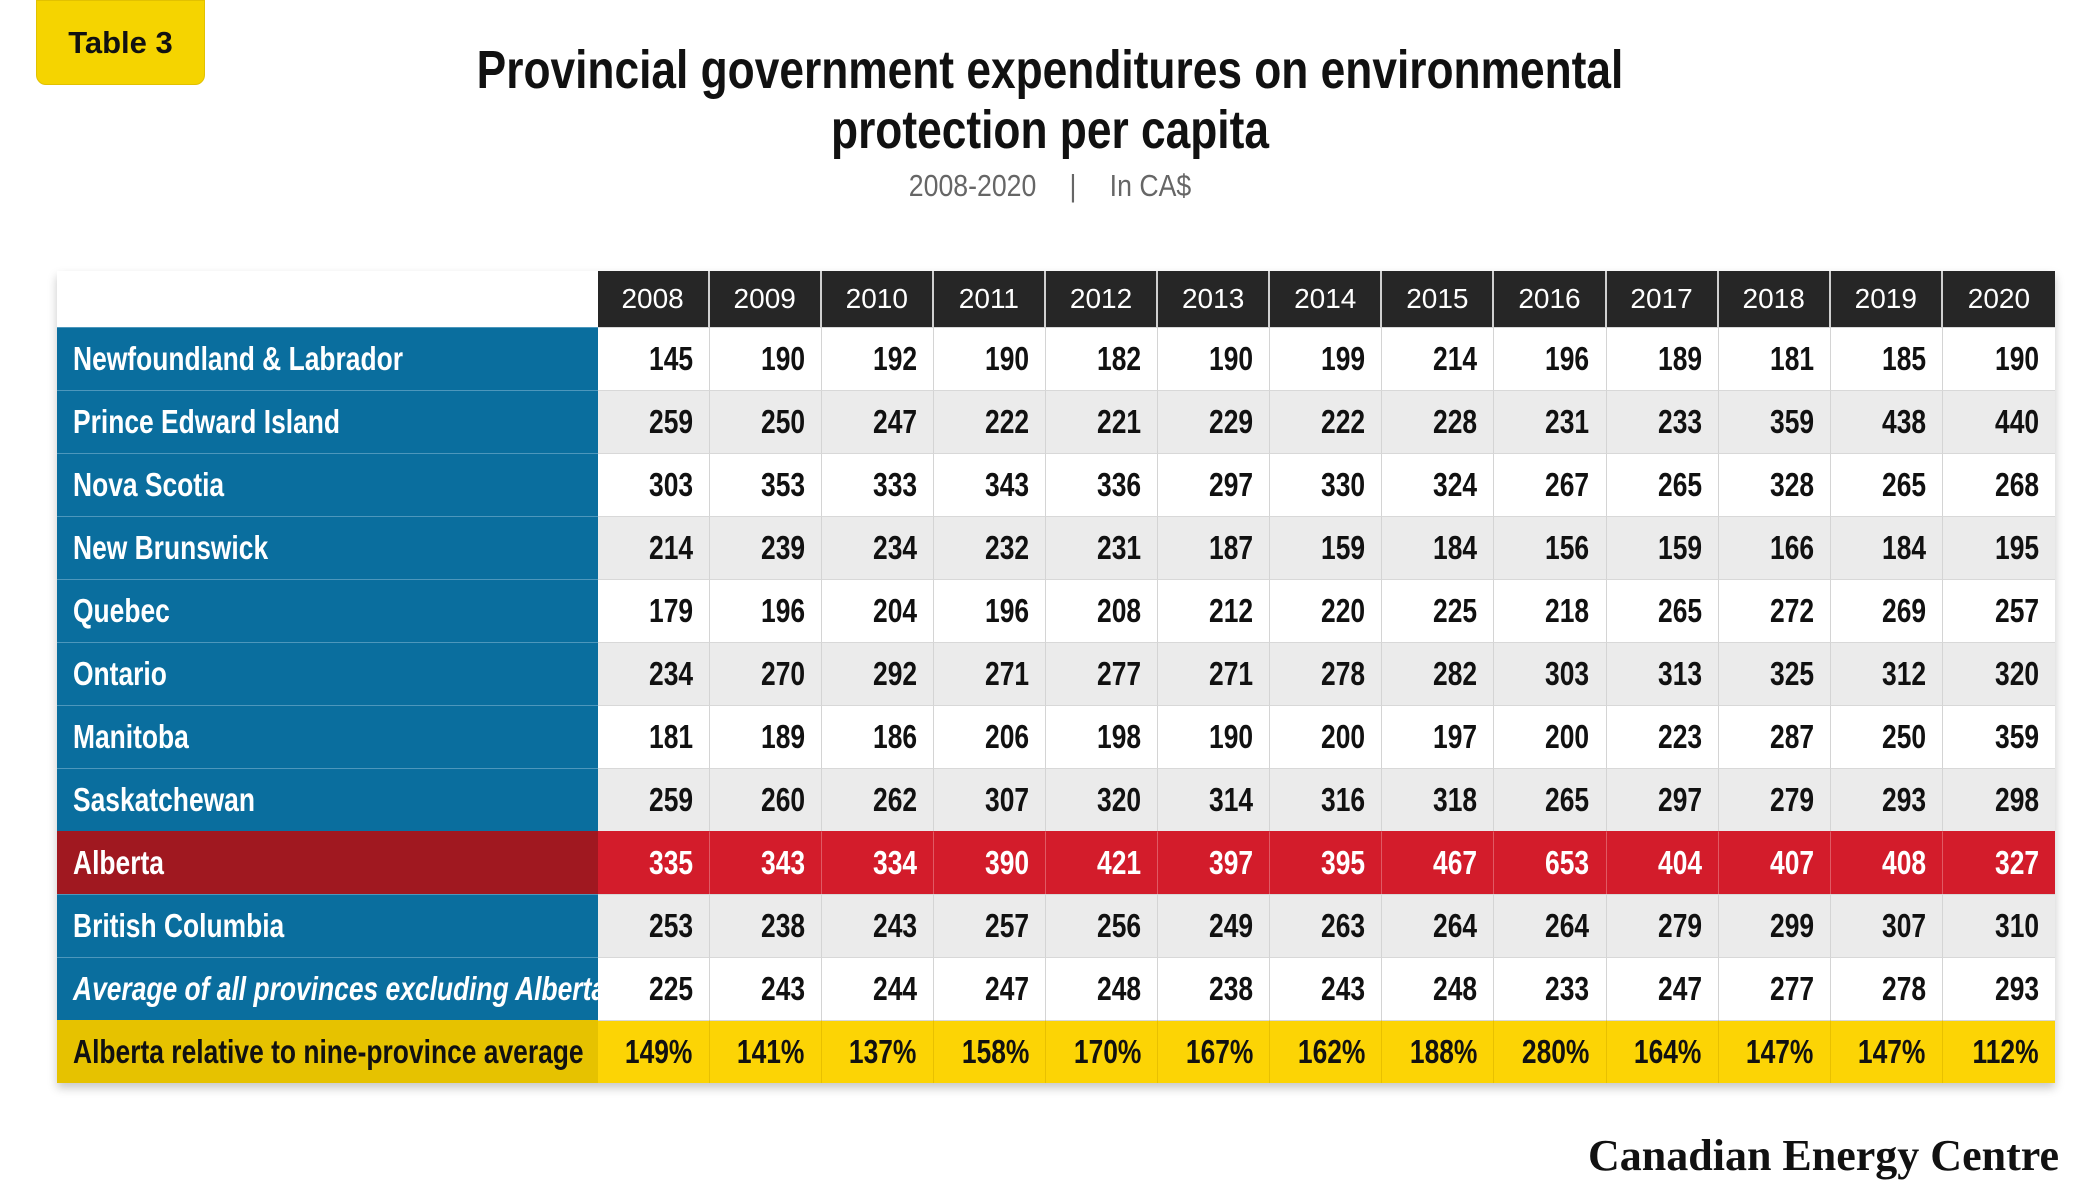 This screenshot has height=1200, width=2100. I want to click on table-cell: 303, so click(653, 484).